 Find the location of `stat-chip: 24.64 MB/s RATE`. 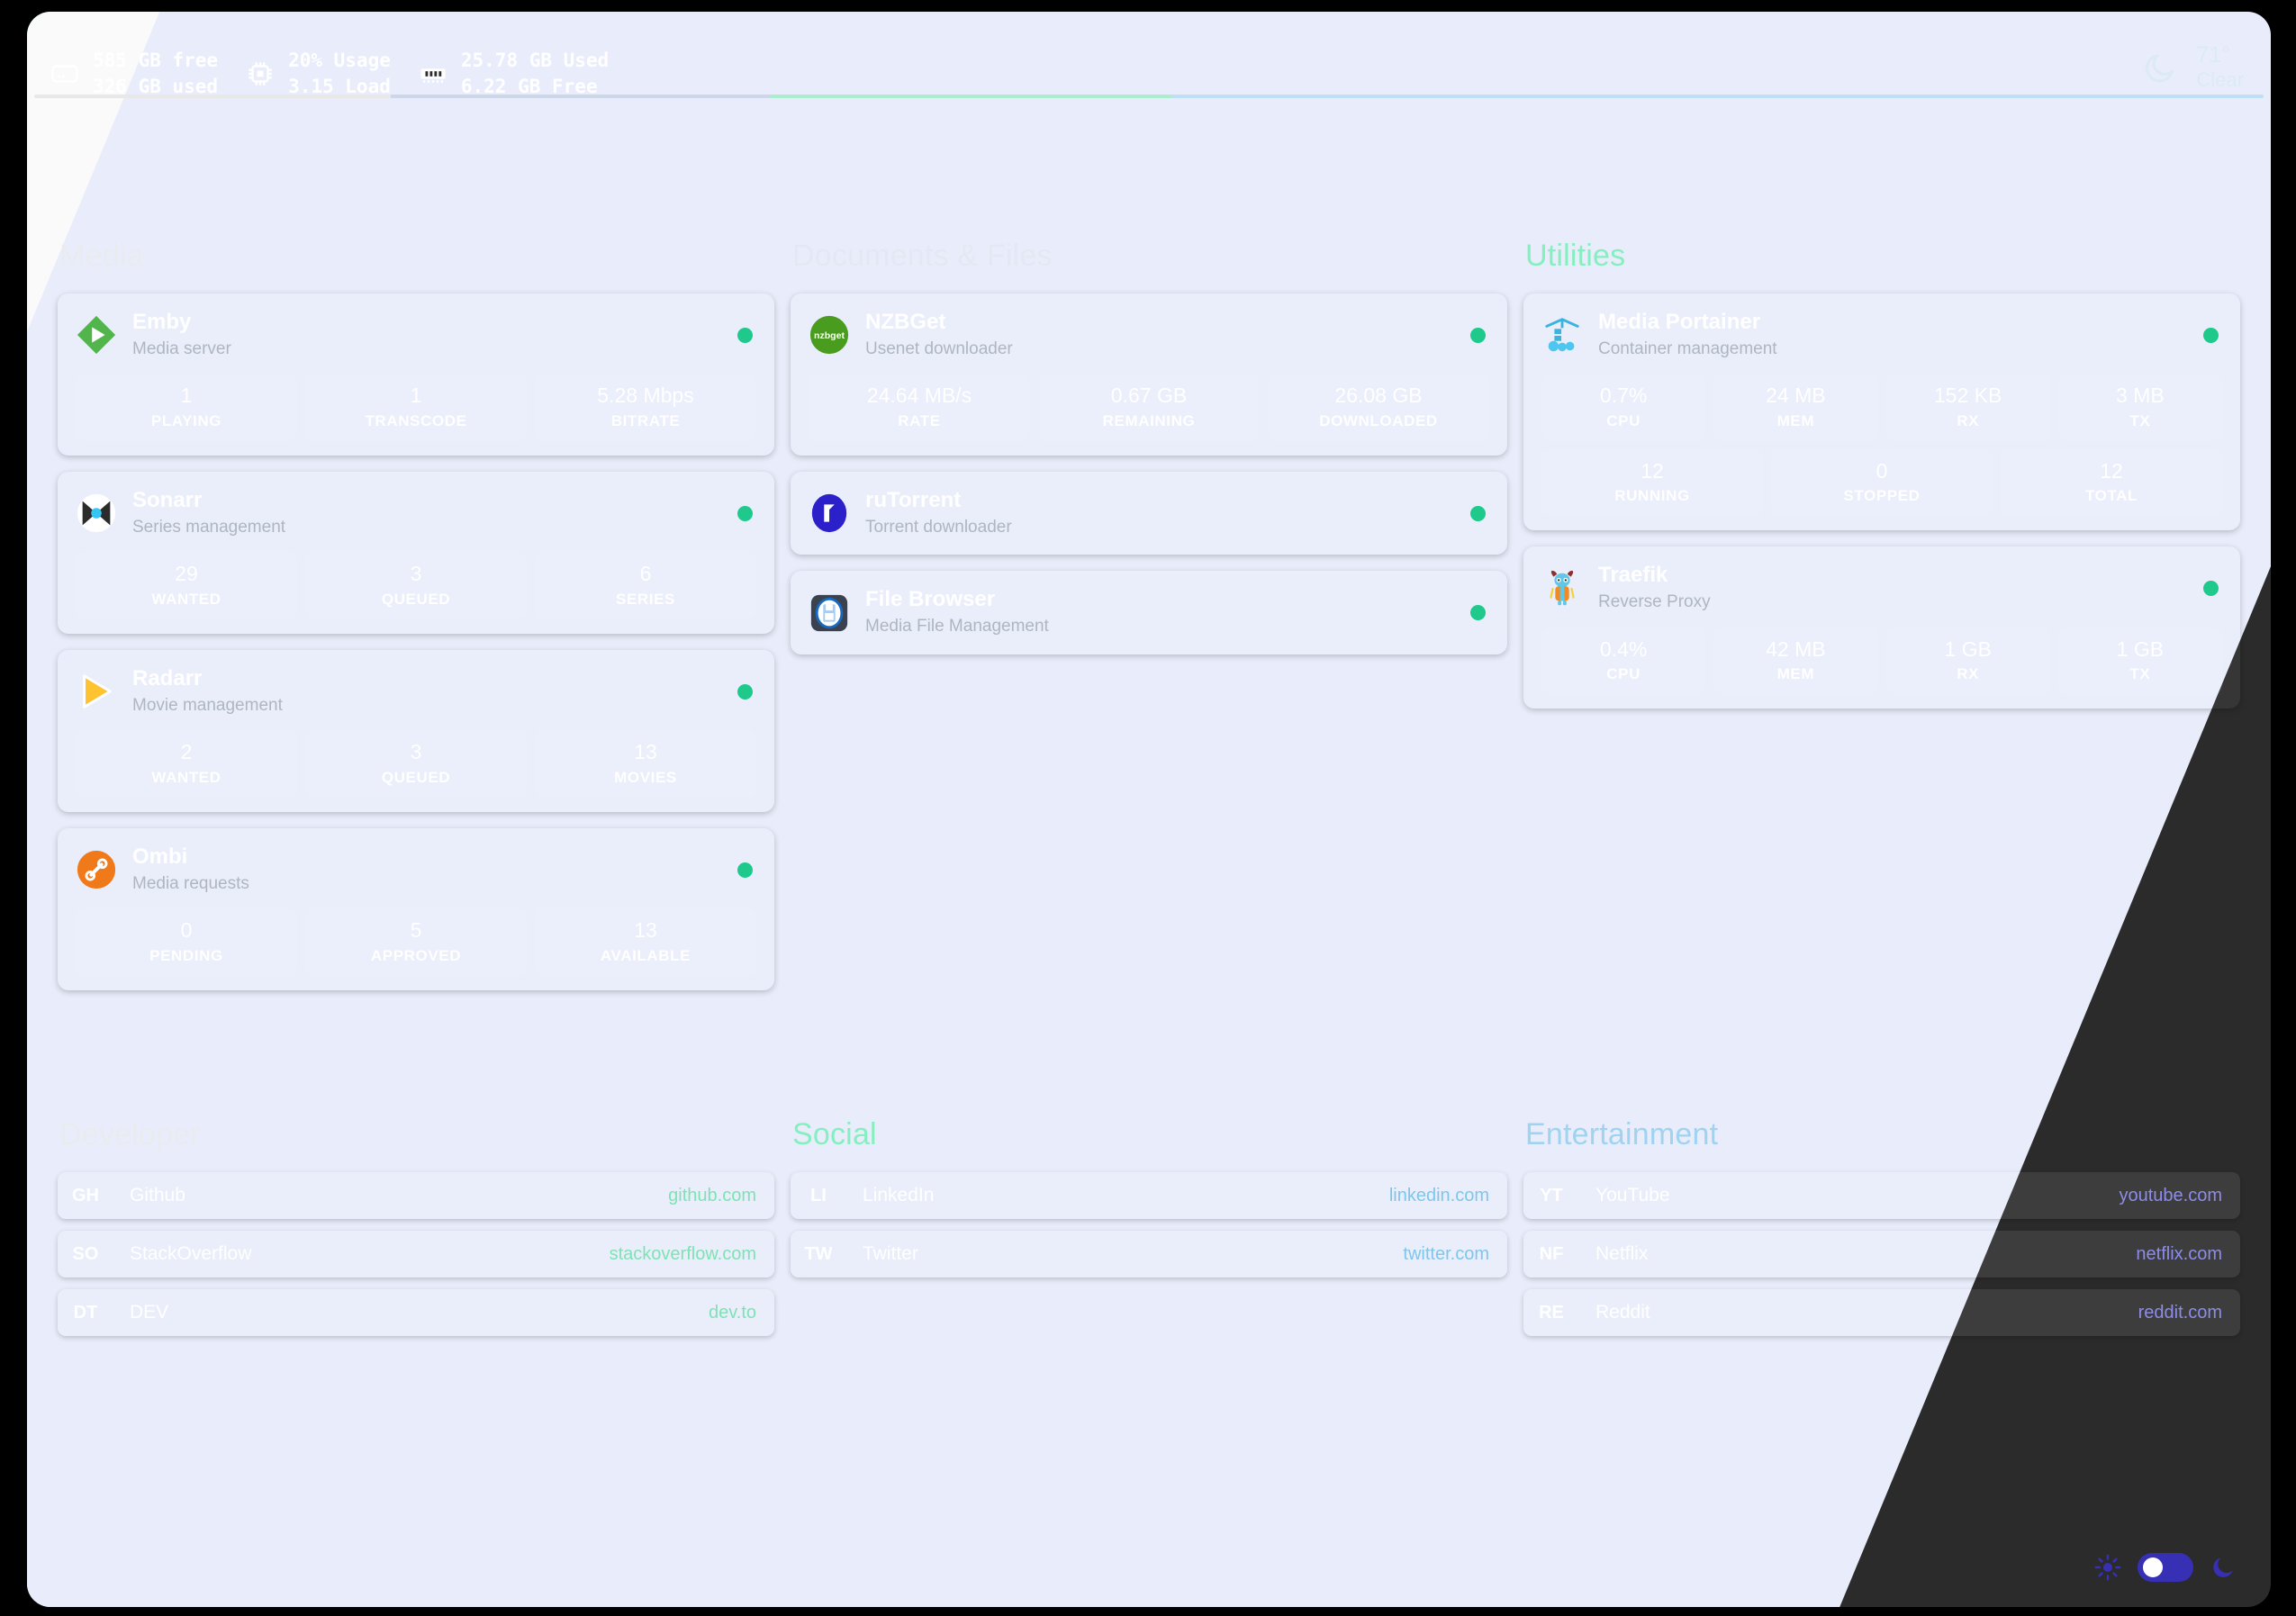

stat-chip: 24.64 MB/s RATE is located at coordinates (919, 407).